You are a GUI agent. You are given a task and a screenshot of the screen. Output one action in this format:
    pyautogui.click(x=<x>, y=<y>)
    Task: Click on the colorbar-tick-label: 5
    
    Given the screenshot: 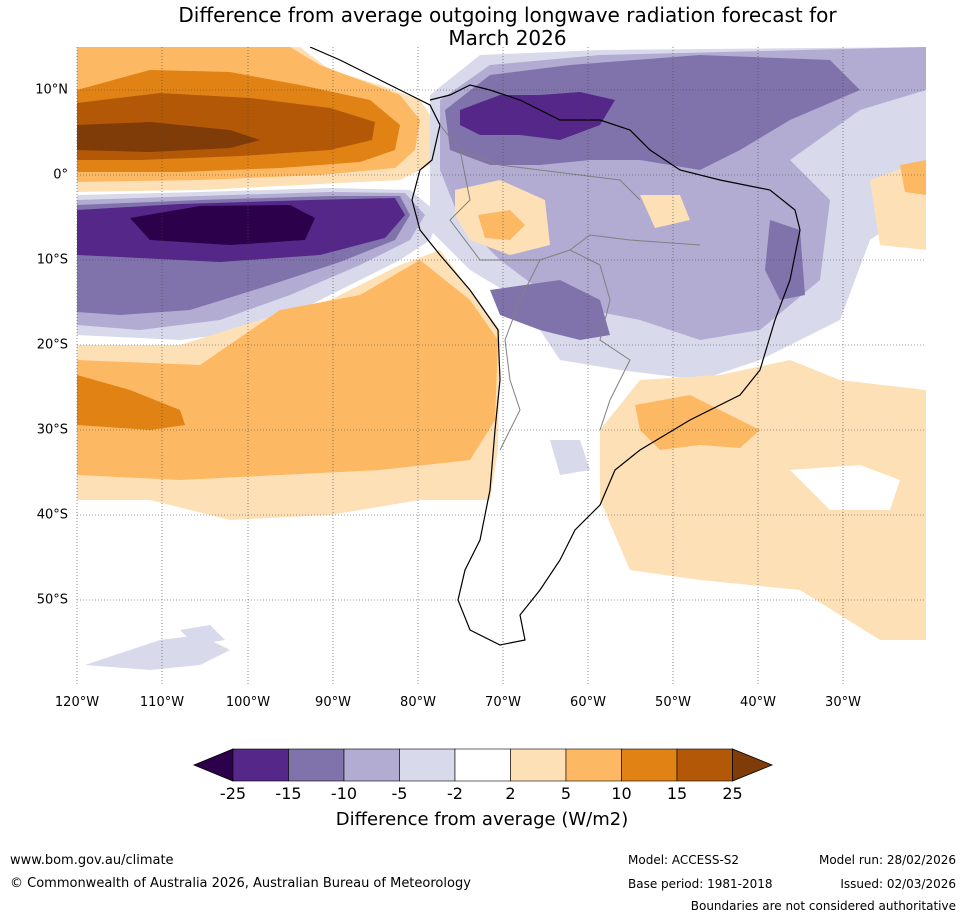 What is the action you would take?
    pyautogui.click(x=566, y=793)
    